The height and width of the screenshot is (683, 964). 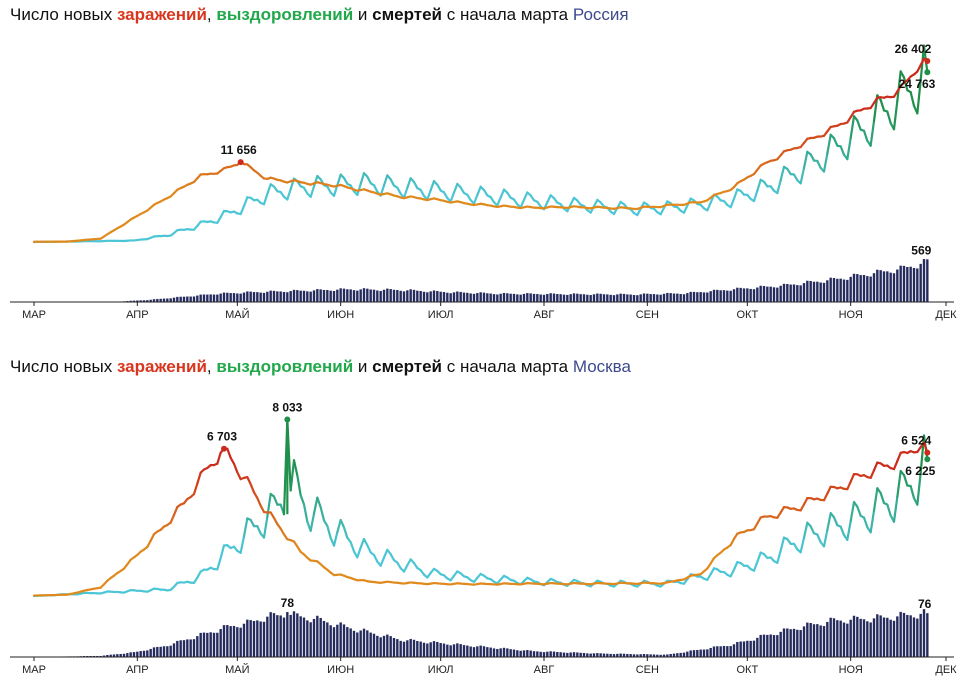 I want to click on title-region: Россия, so click(x=600, y=14).